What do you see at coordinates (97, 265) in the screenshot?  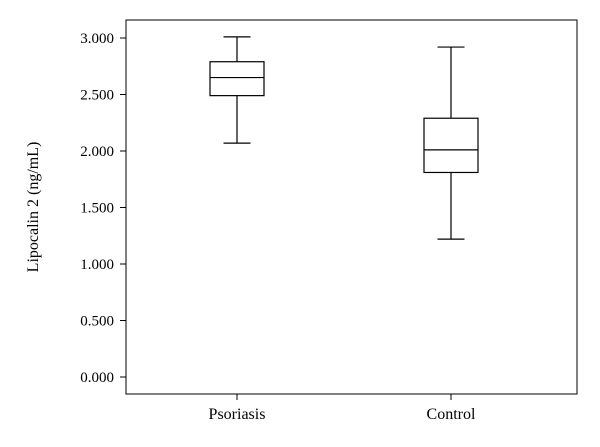 I see `y-tick-label: 1.000` at bounding box center [97, 265].